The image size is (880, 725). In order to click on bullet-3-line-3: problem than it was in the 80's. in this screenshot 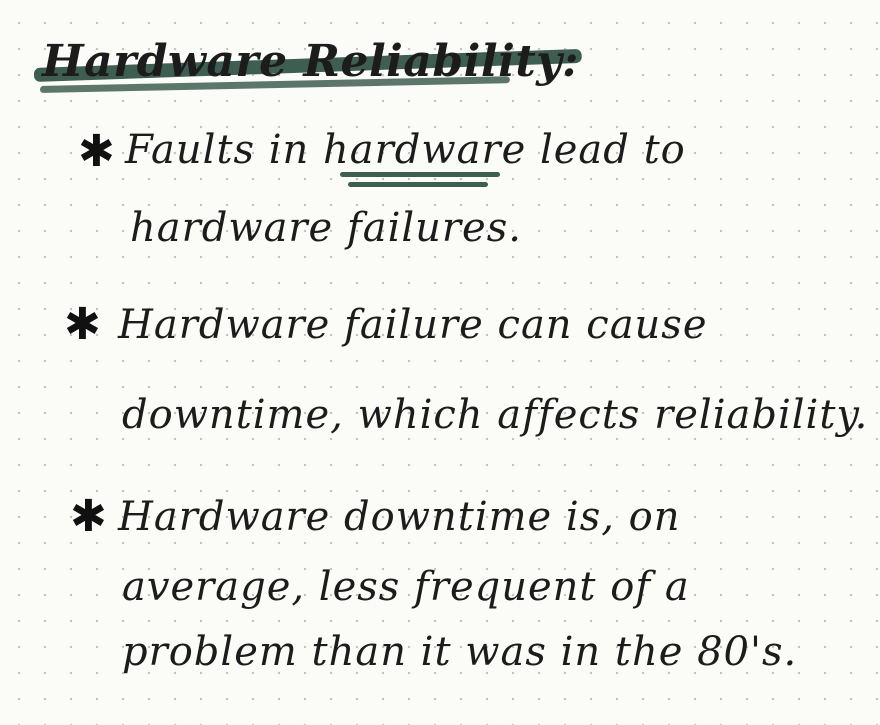, I will do `click(460, 652)`.